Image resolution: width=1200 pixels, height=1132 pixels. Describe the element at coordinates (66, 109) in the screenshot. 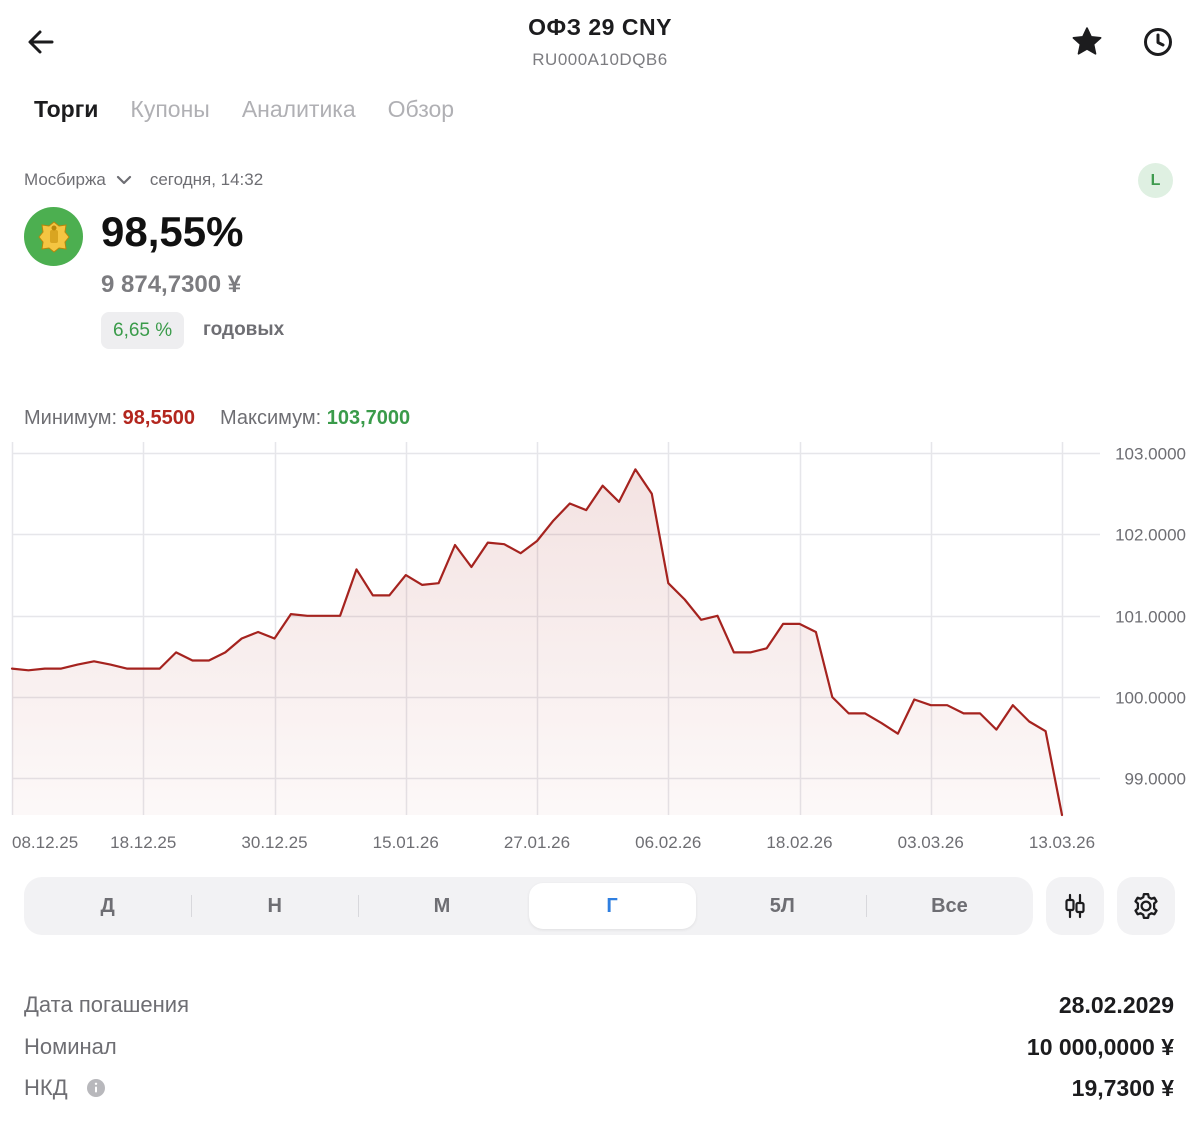

I see `tab-trading: Торги` at that location.